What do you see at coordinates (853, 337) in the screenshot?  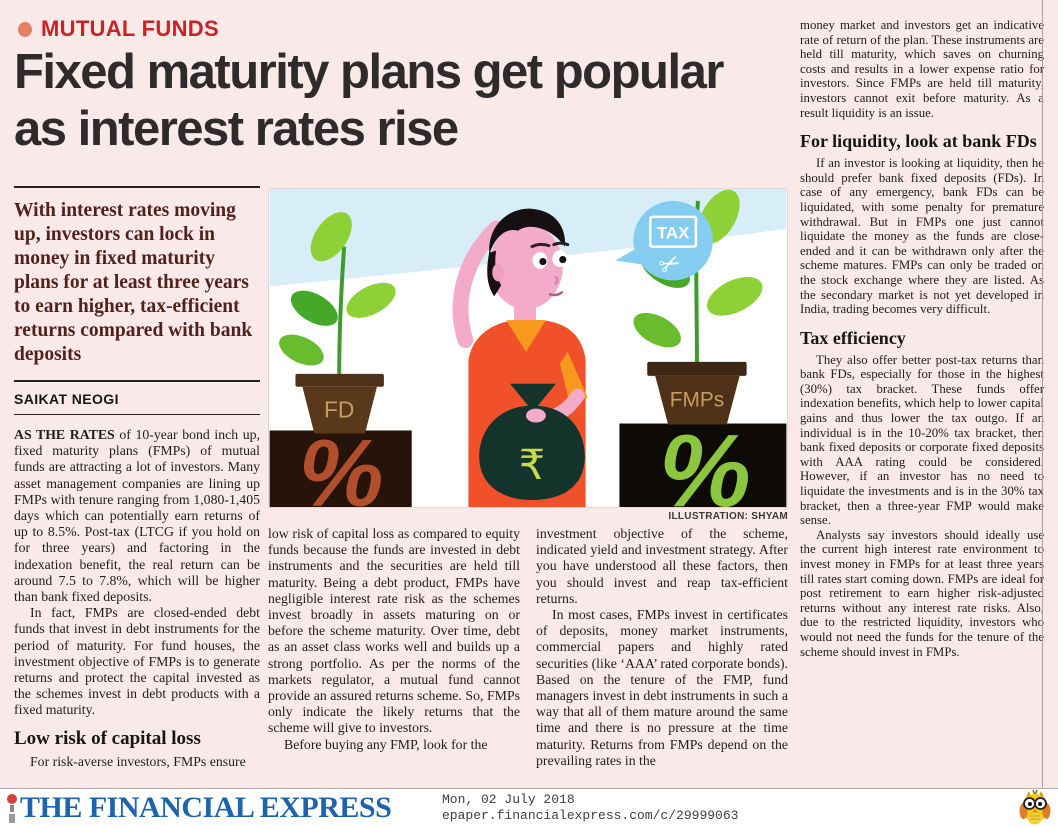 I see `section-heading: Tax efficiency` at bounding box center [853, 337].